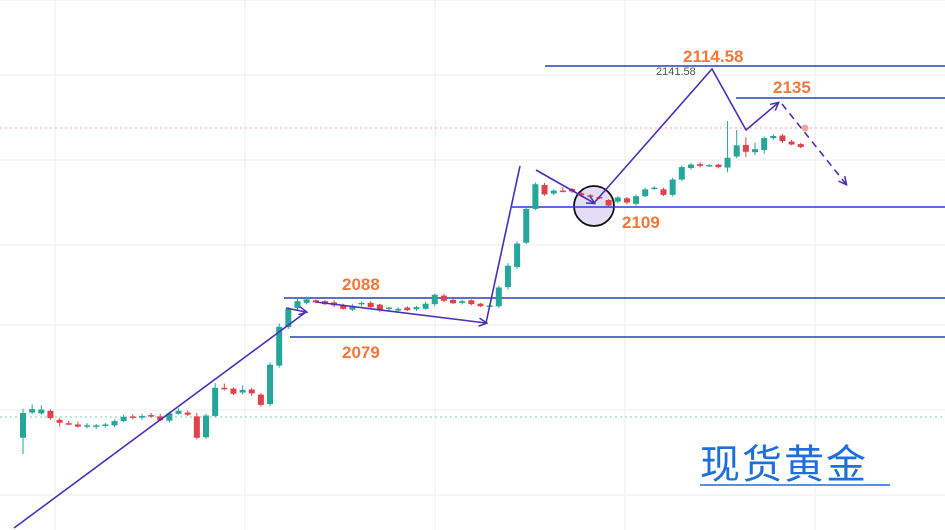 Image resolution: width=945 pixels, height=530 pixels. Describe the element at coordinates (813, 143) in the screenshot. I see `projection-line` at that location.